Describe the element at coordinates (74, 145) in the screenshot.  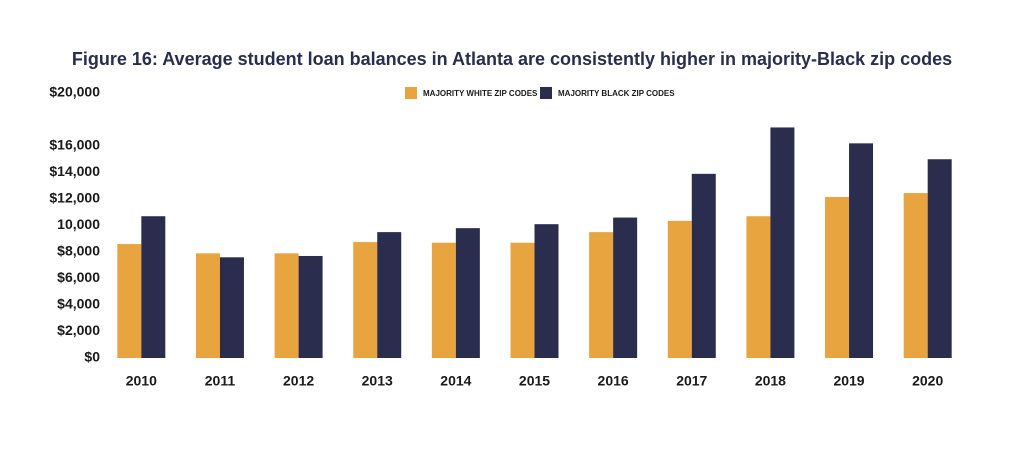
I see `y-tick-label: $16,000` at that location.